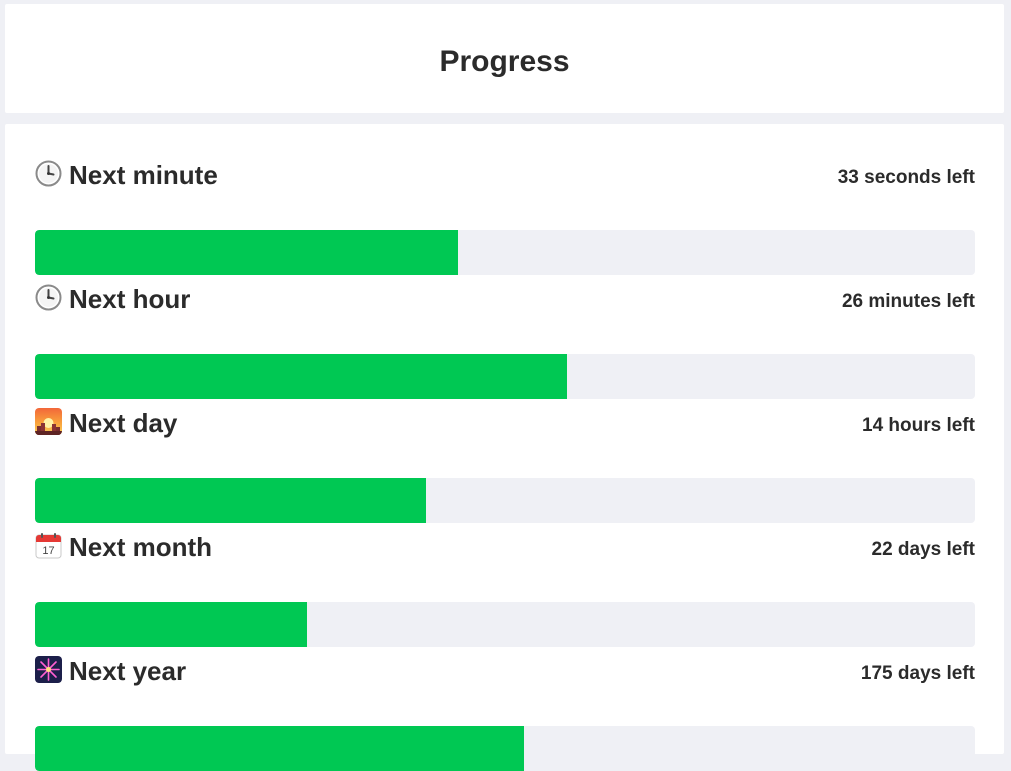 The width and height of the screenshot is (1011, 771). I want to click on calendar-icon: 17, so click(48, 545).